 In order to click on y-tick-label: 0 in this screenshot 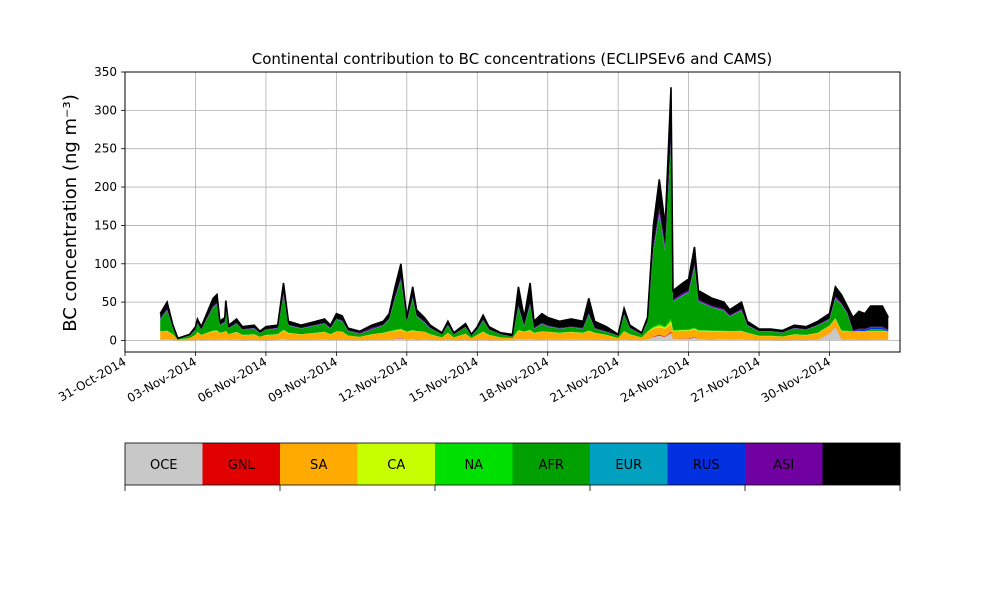, I will do `click(113, 340)`.